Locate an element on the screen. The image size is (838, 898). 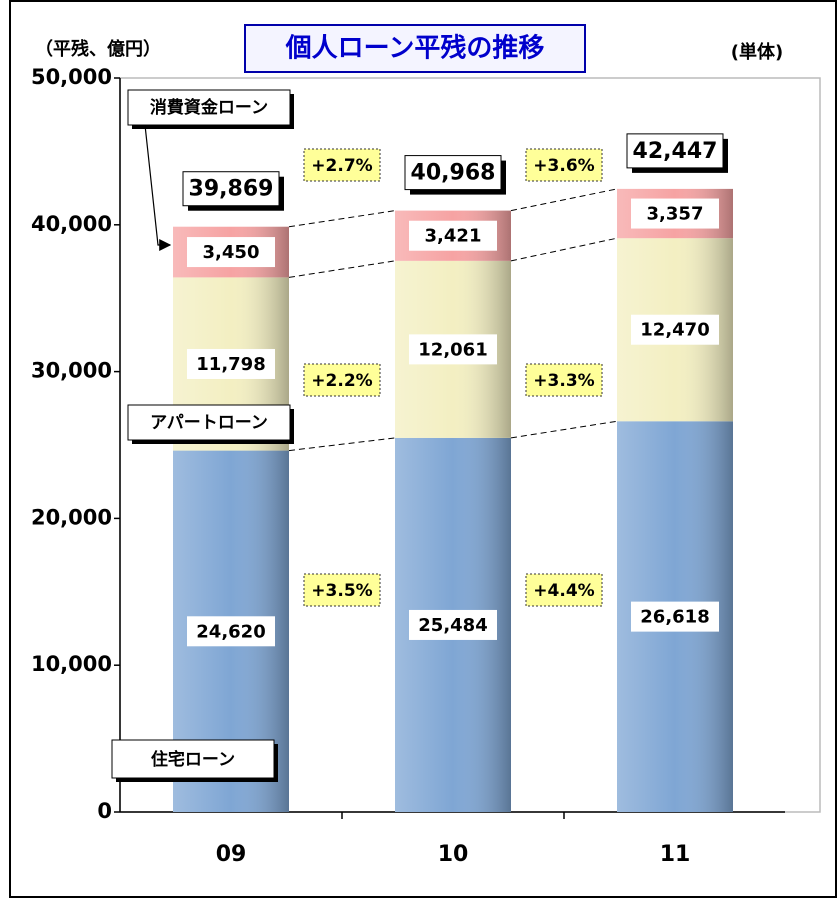
value-label: 12,061 is located at coordinates (452, 349).